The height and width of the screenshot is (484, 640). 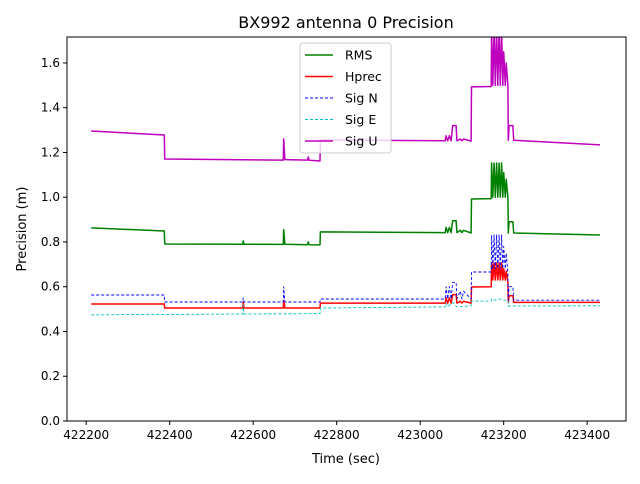 What do you see at coordinates (50, 376) in the screenshot?
I see `y-tick-label: 0.2` at bounding box center [50, 376].